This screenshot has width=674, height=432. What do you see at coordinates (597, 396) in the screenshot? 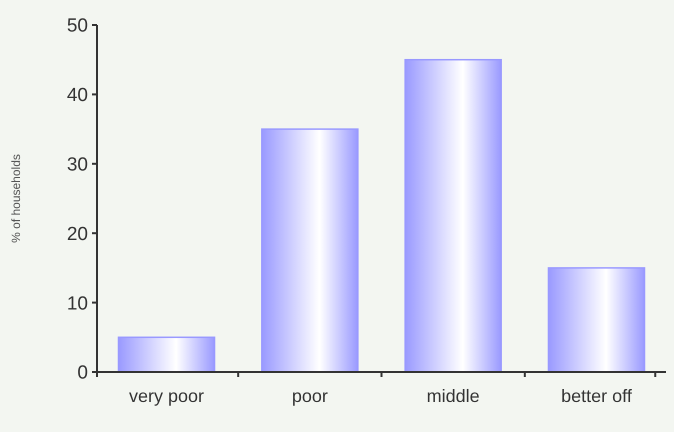
I see `x-tick-label: better off` at bounding box center [597, 396].